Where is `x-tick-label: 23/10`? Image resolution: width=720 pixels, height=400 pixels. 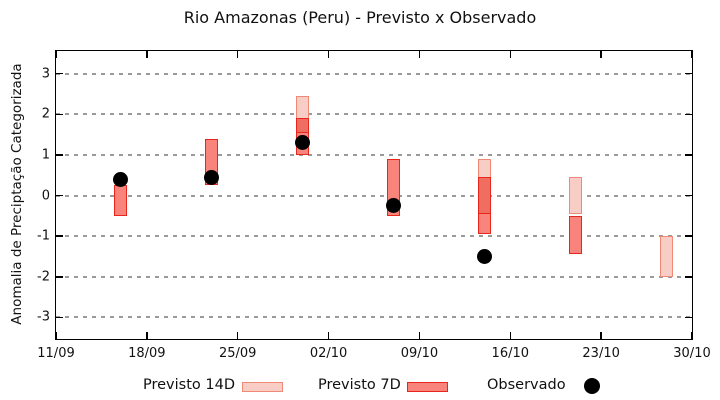 x-tick-label: 23/10 is located at coordinates (601, 353).